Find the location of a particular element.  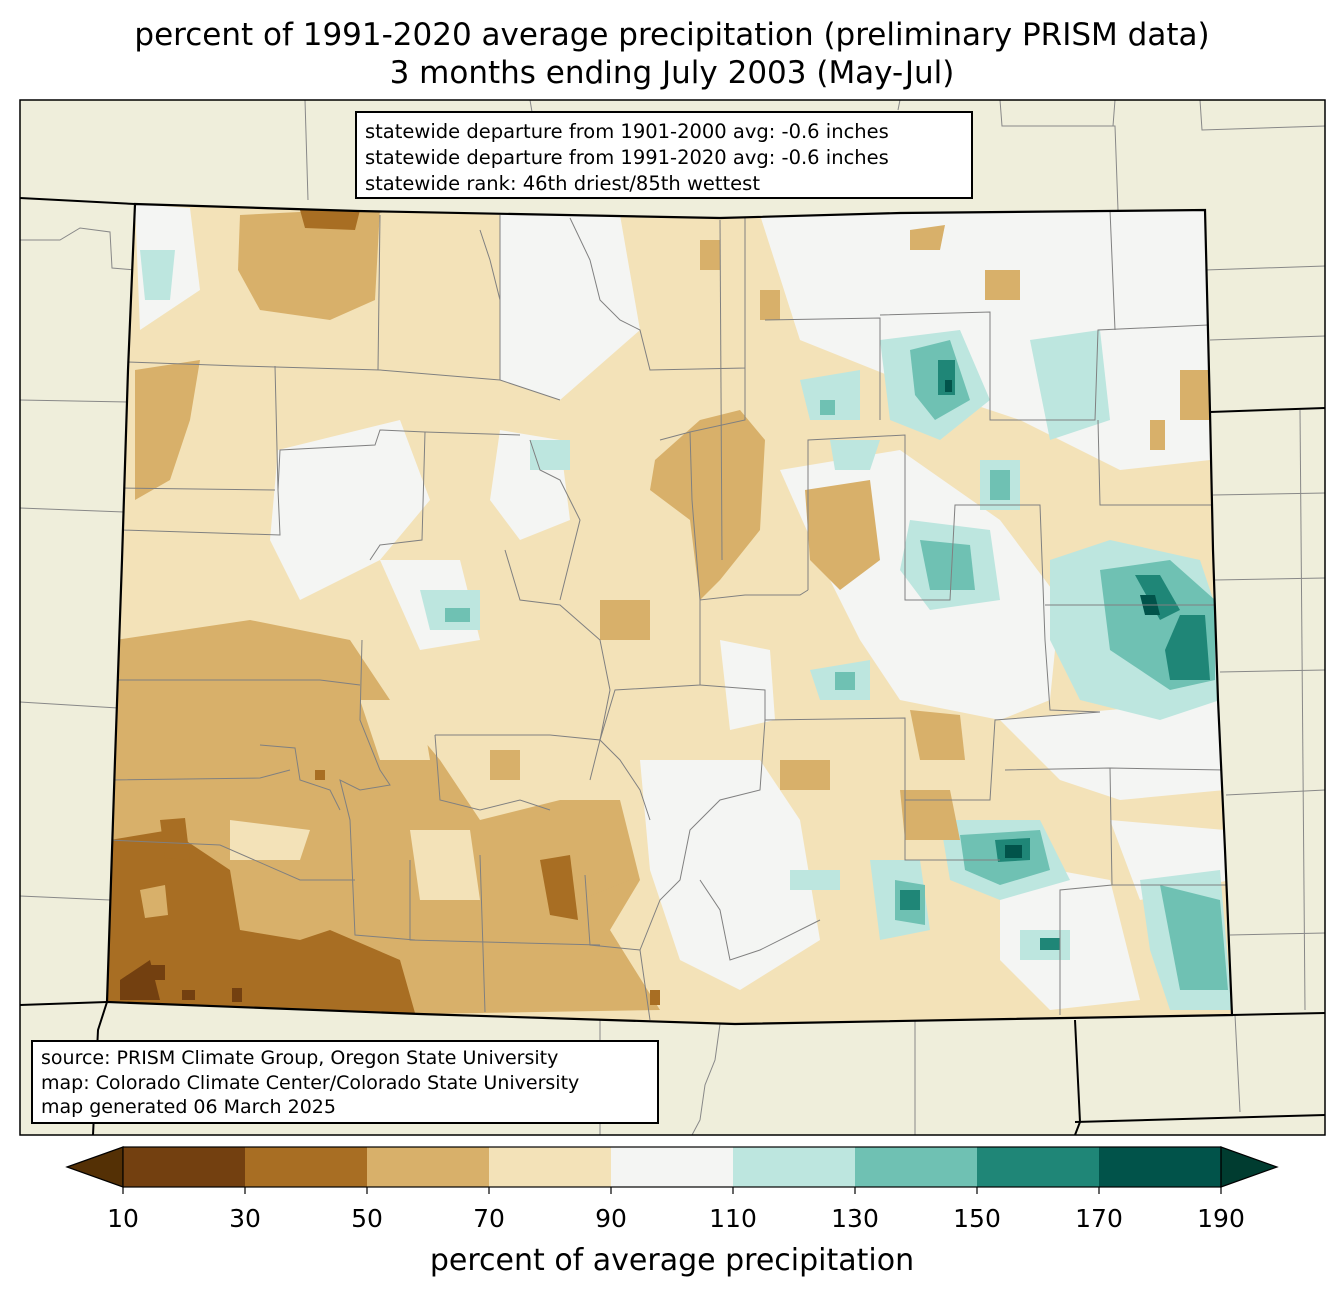

colorbar-under-arrow is located at coordinates (94, 1167).